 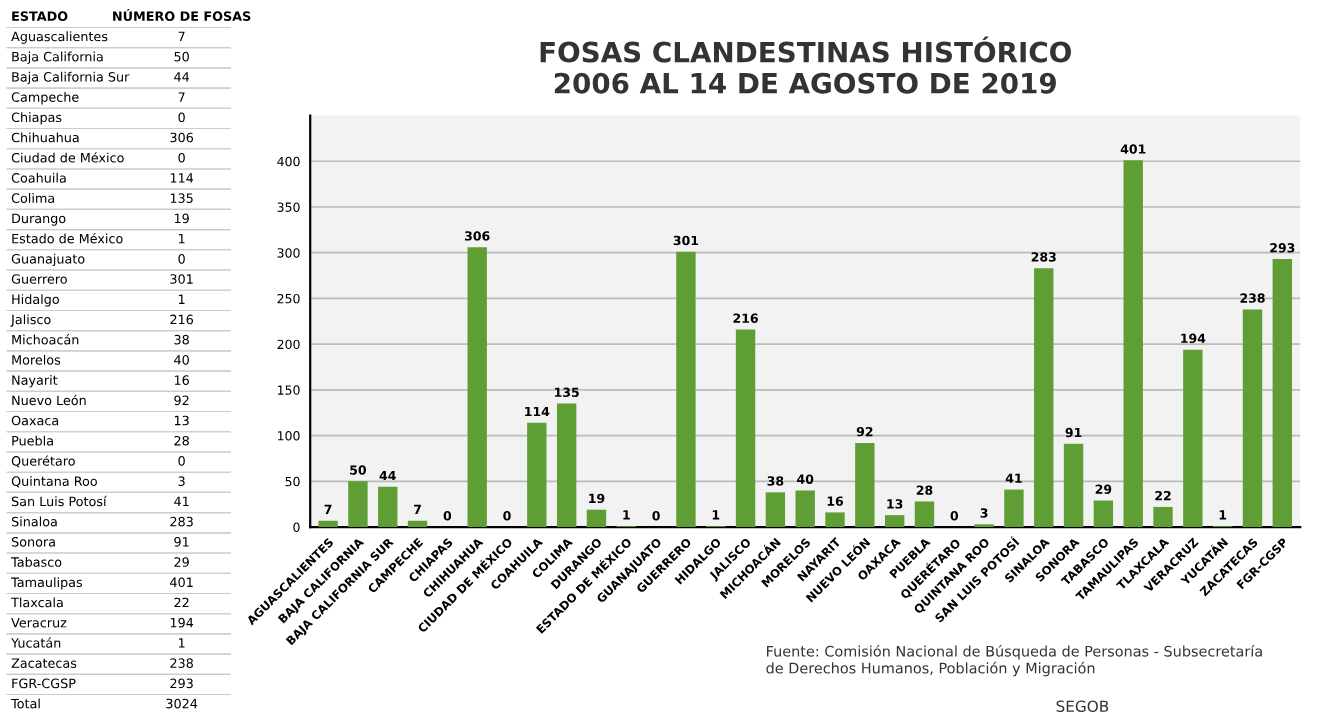 I want to click on chart-title: FOSAS CLANDESTINAS HISTÓRICO 2006 AL 14 DE AGOSTO DE 2019, so click(x=805, y=65).